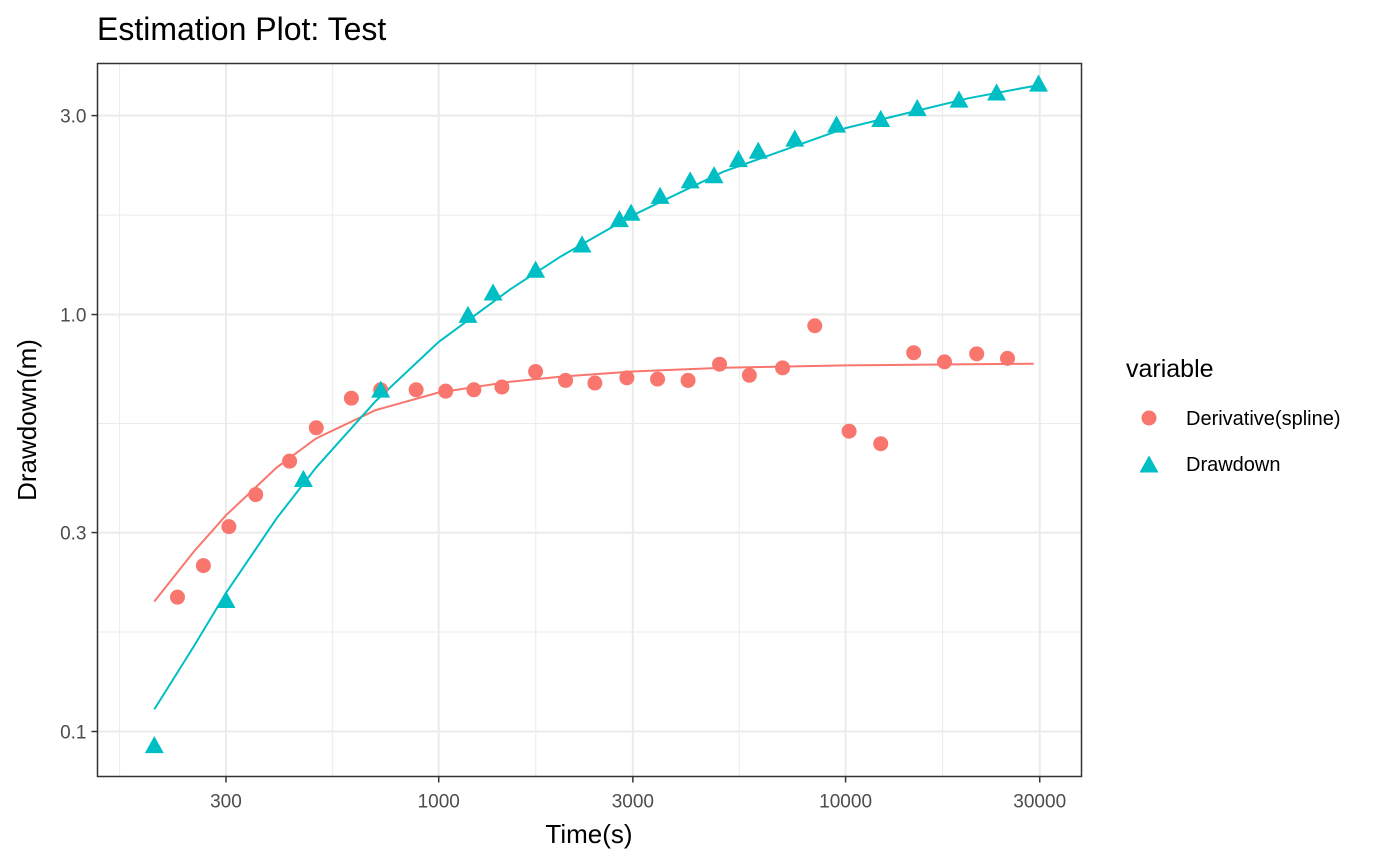 This screenshot has width=1400, height=866. Describe the element at coordinates (1039, 802) in the screenshot. I see `x-tick-label: 30000` at that location.